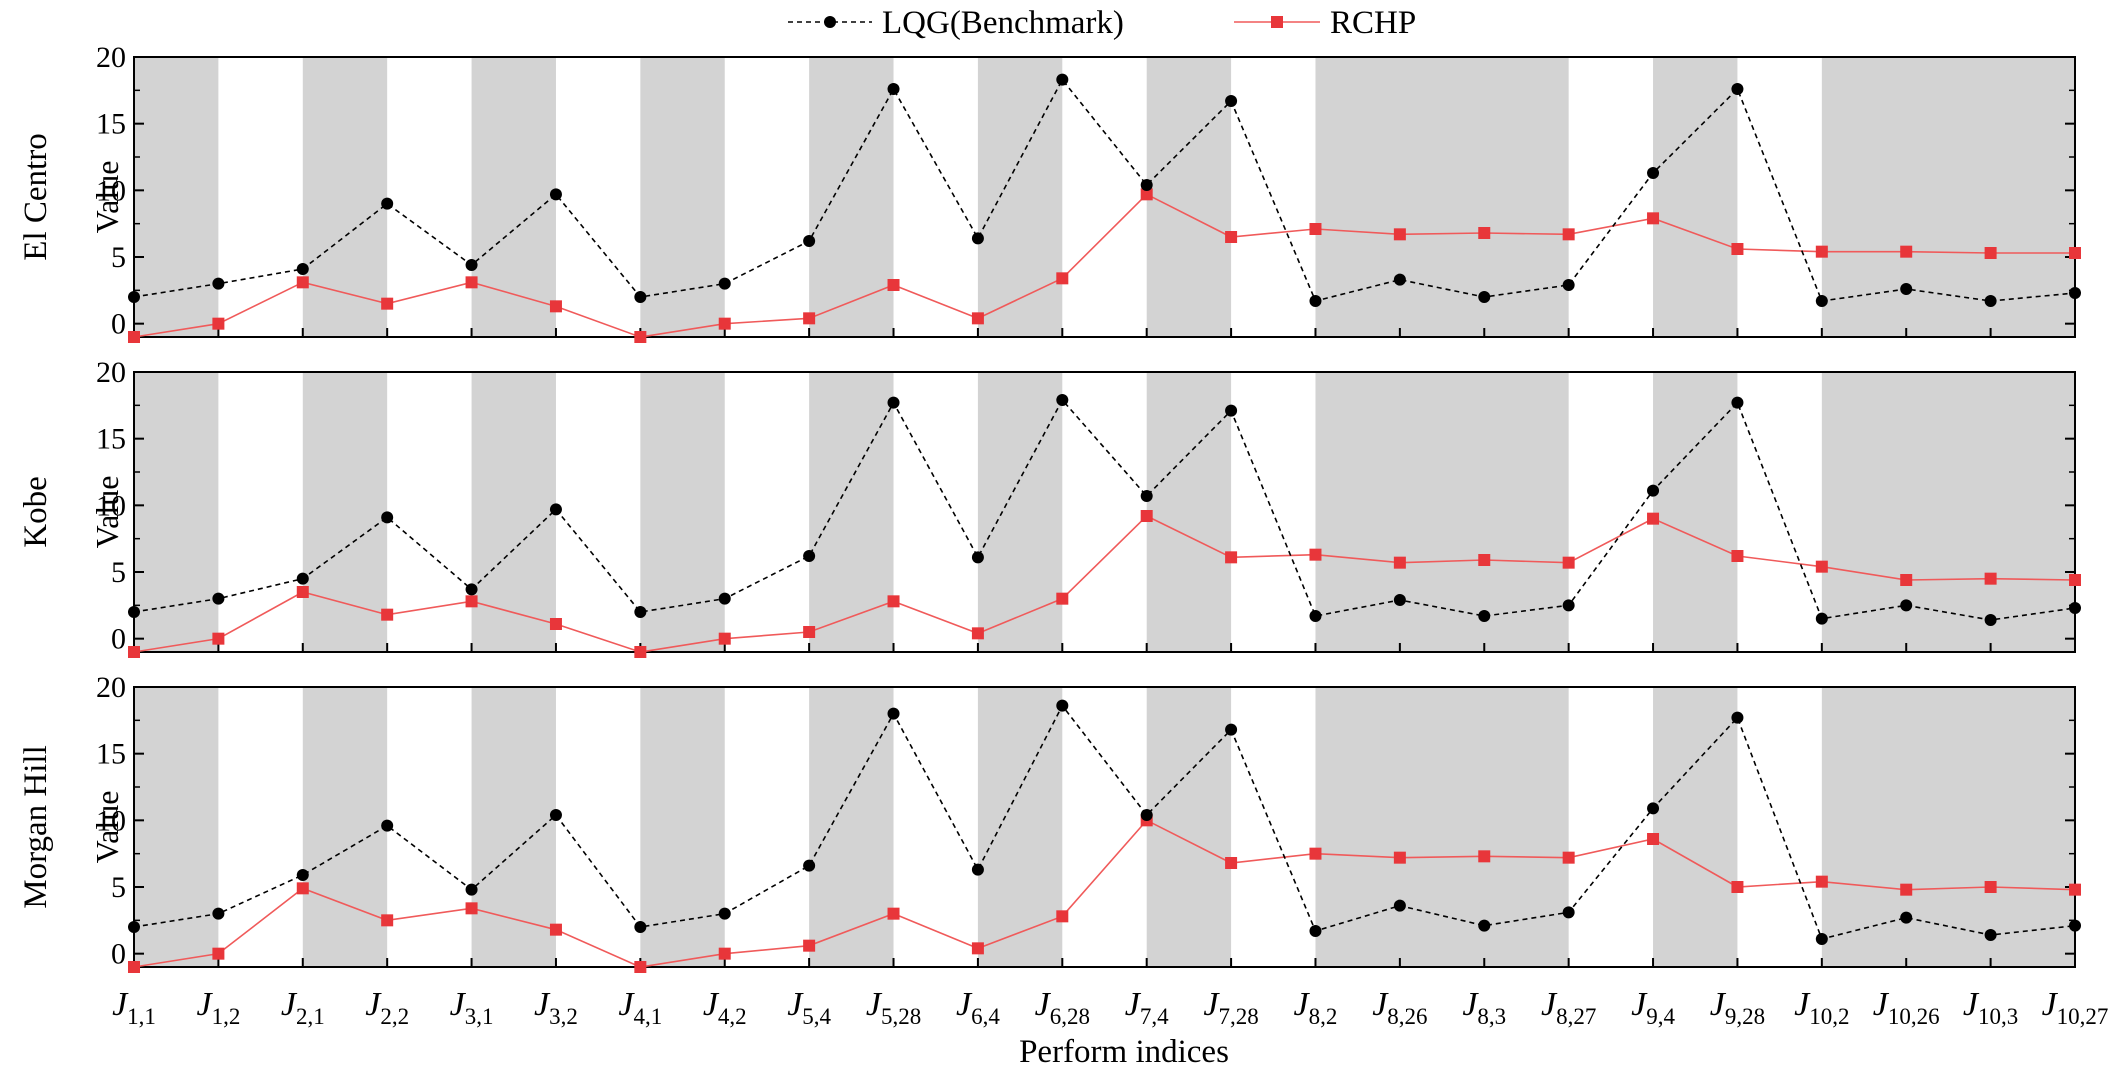  I want to click on x-tick-label: J9,4, so click(1653, 1007).